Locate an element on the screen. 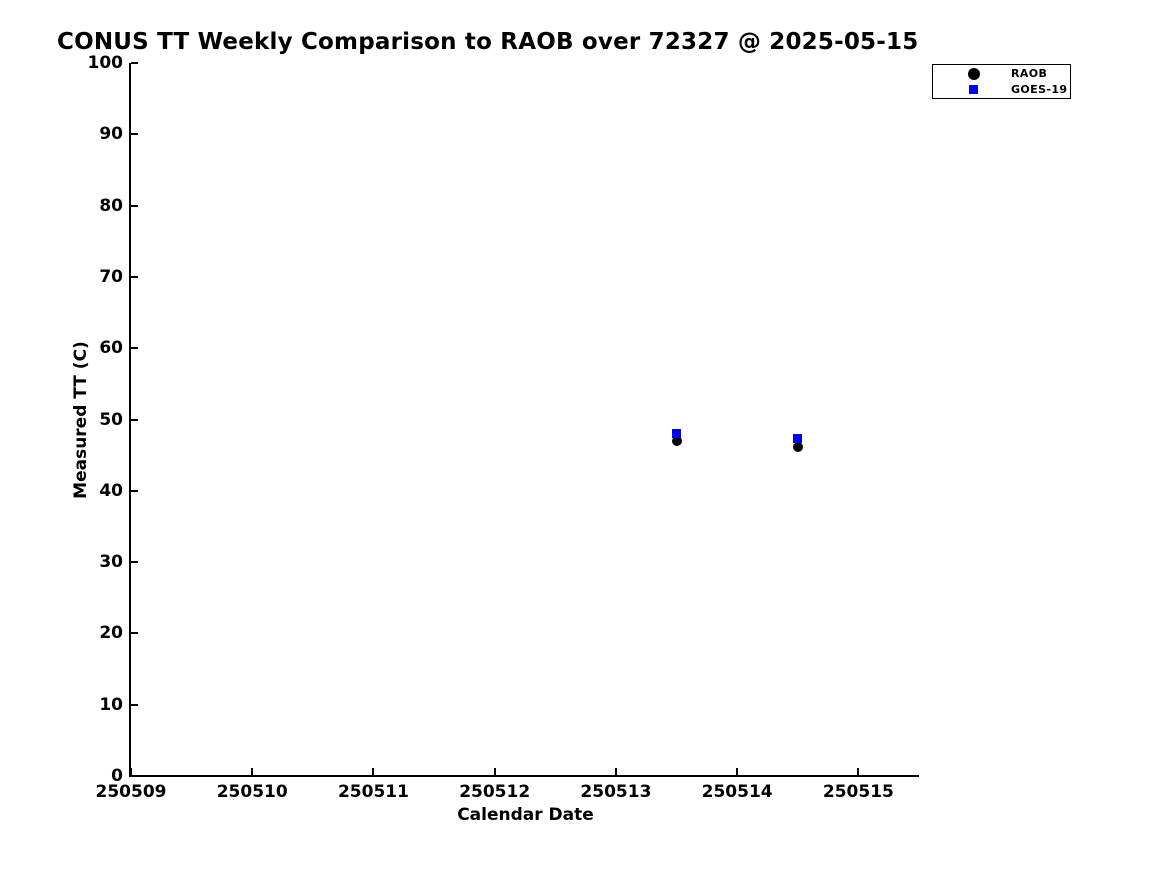 The image size is (1167, 875). legend-label-raob: RAOB is located at coordinates (1029, 74).